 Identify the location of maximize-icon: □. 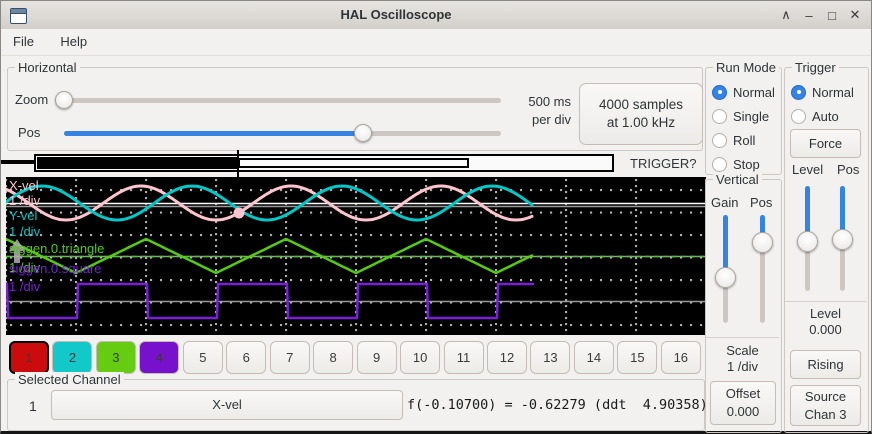
(832, 15).